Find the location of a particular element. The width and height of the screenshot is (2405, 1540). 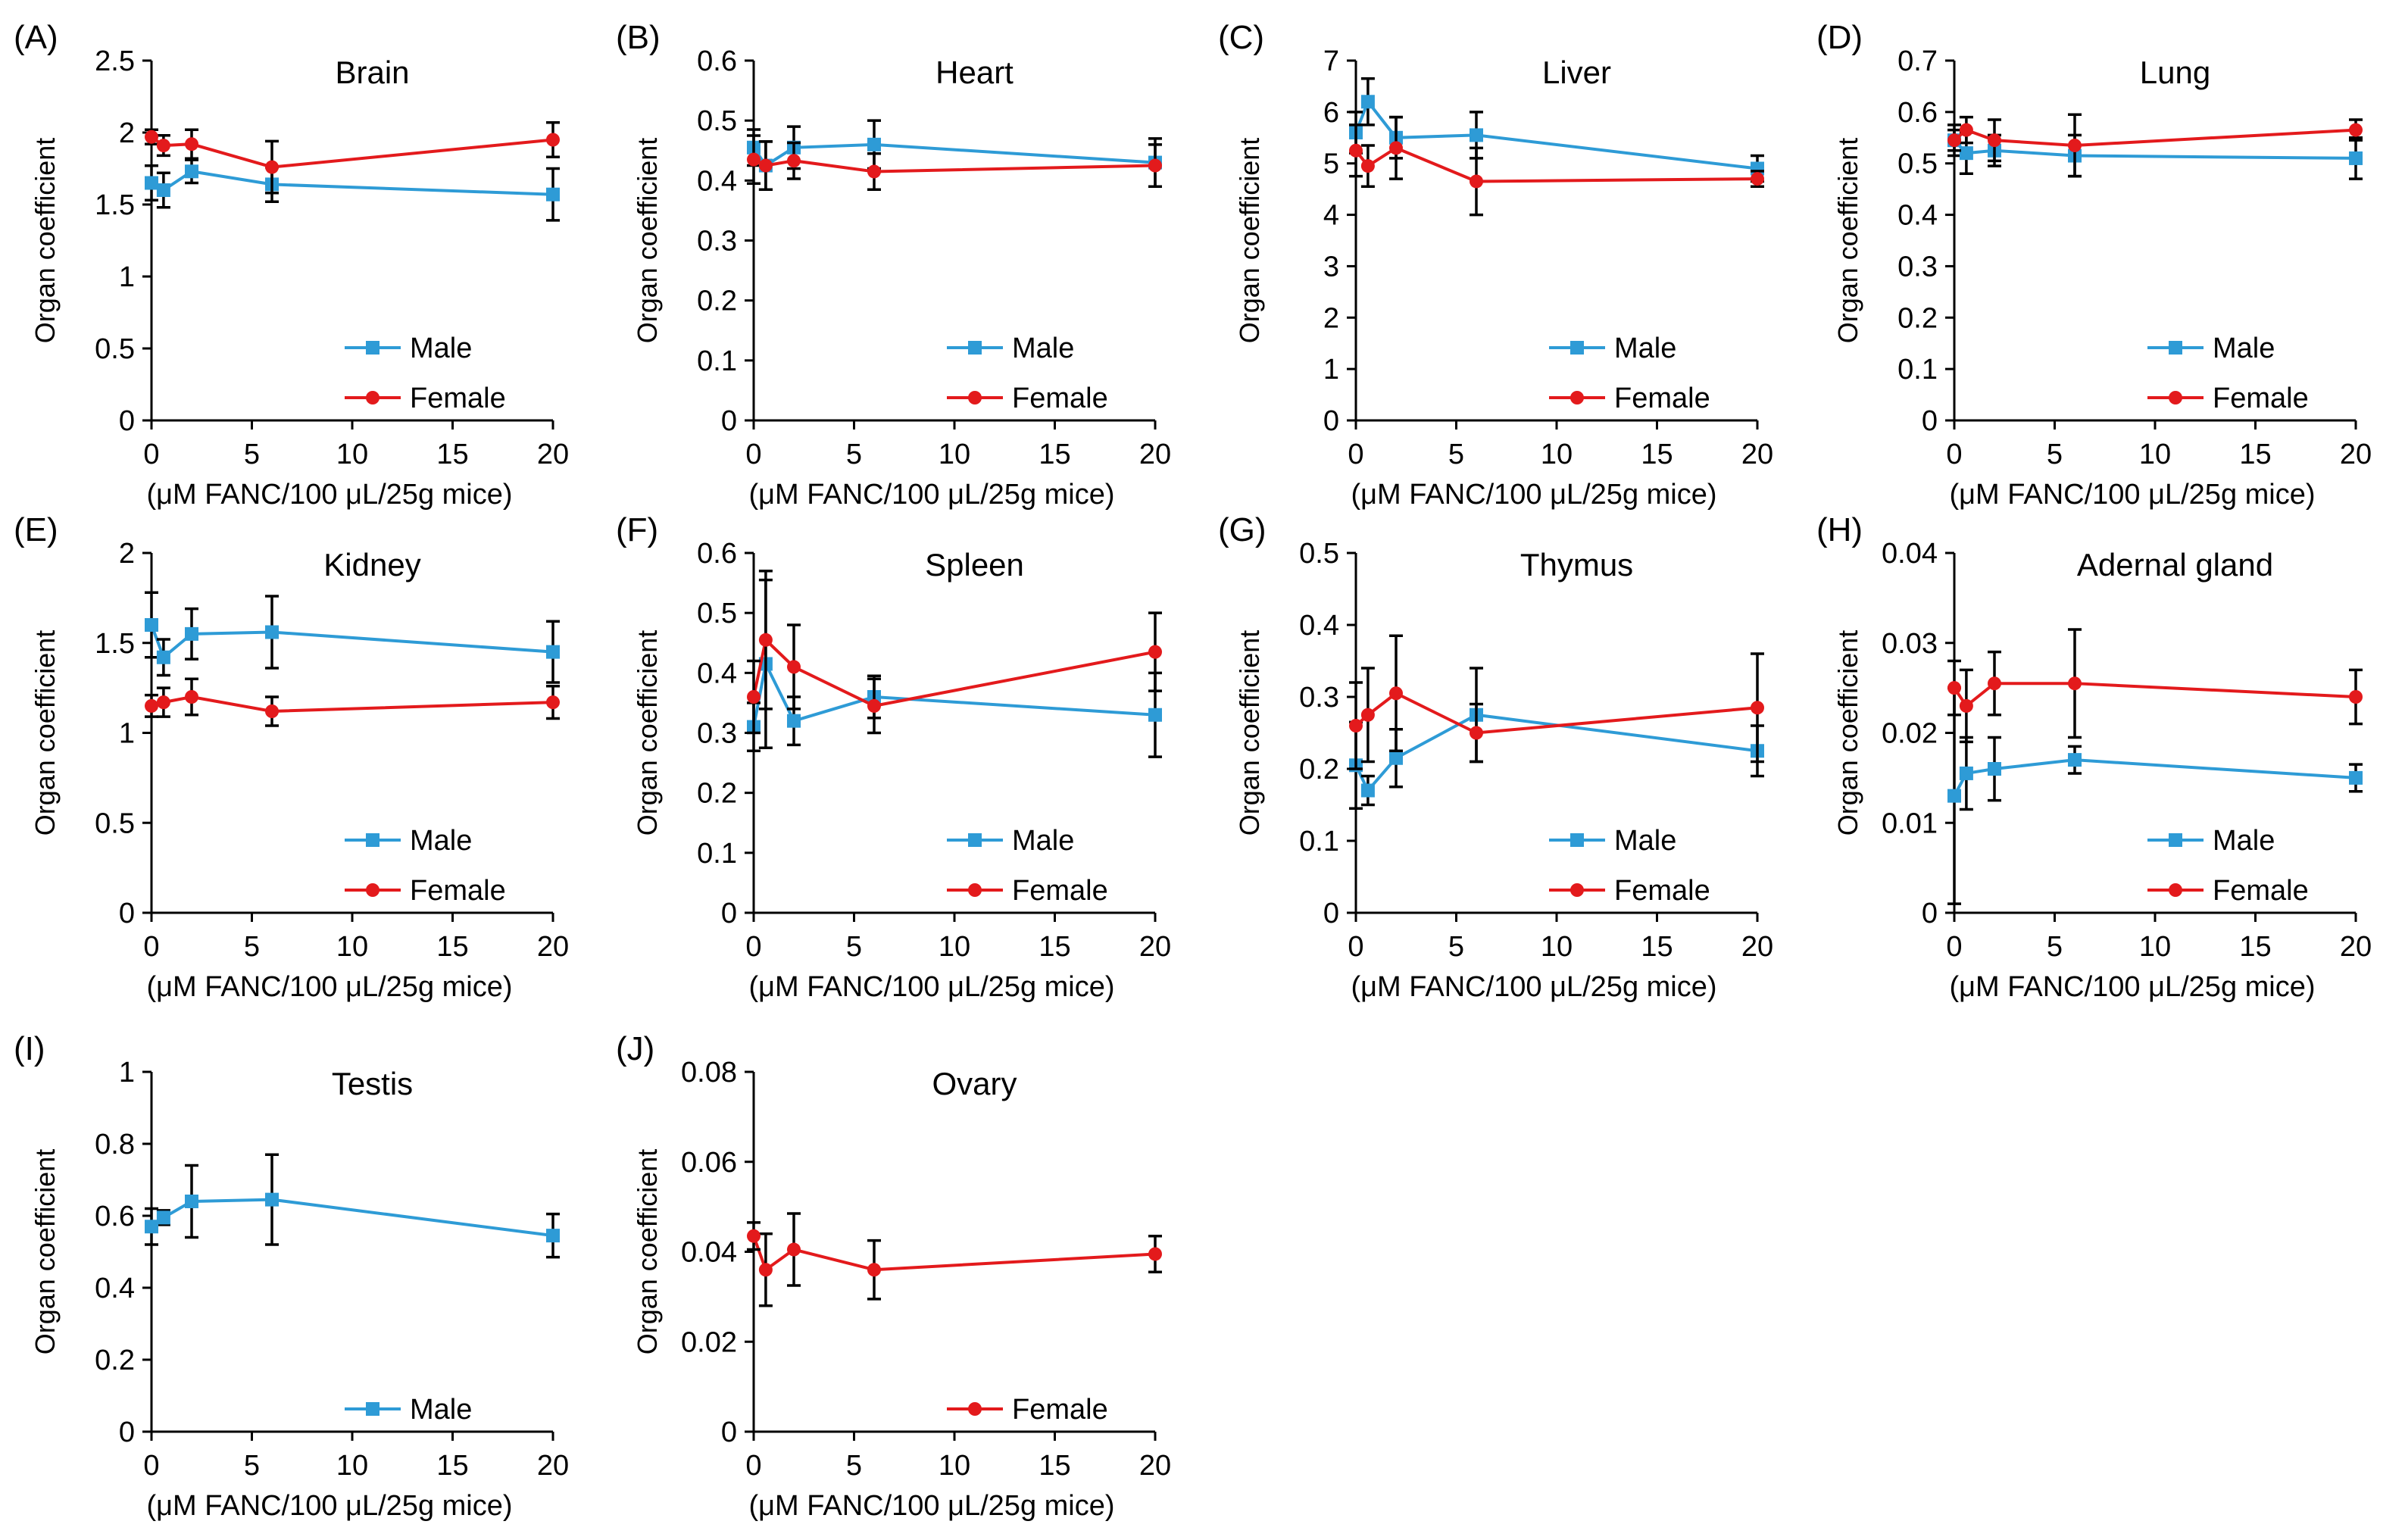

y-tick-label: 3 is located at coordinates (1331, 267).